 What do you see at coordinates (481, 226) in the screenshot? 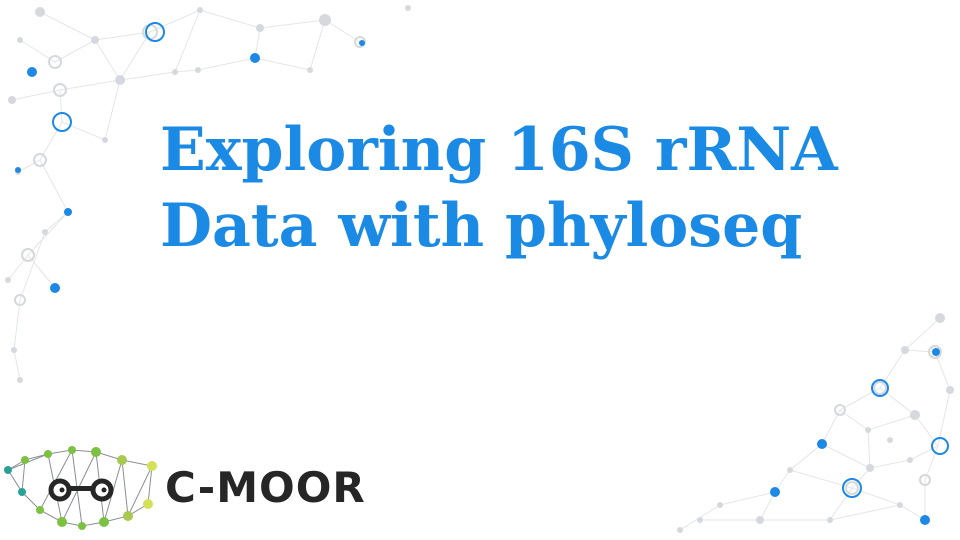
I see `slide-title-line-2: Data with phyloseq` at bounding box center [481, 226].